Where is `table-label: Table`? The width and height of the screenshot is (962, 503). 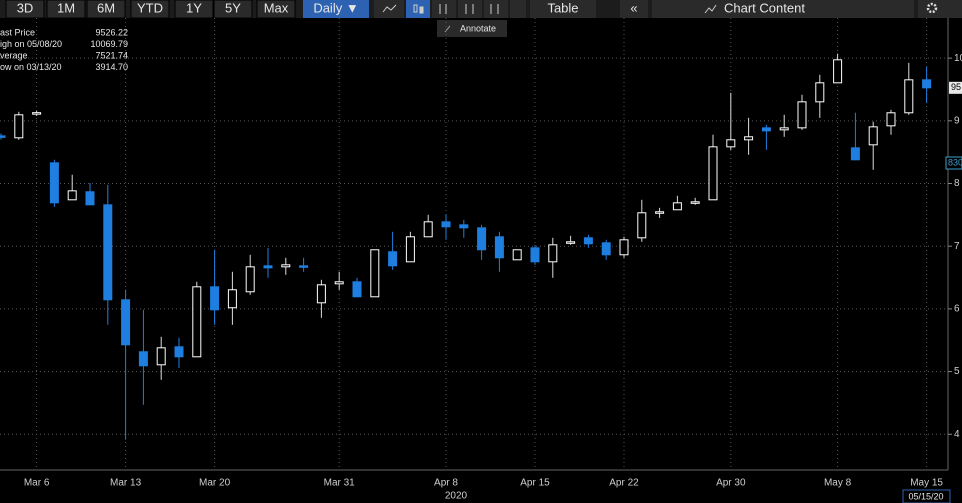
table-label: Table is located at coordinates (562, 7).